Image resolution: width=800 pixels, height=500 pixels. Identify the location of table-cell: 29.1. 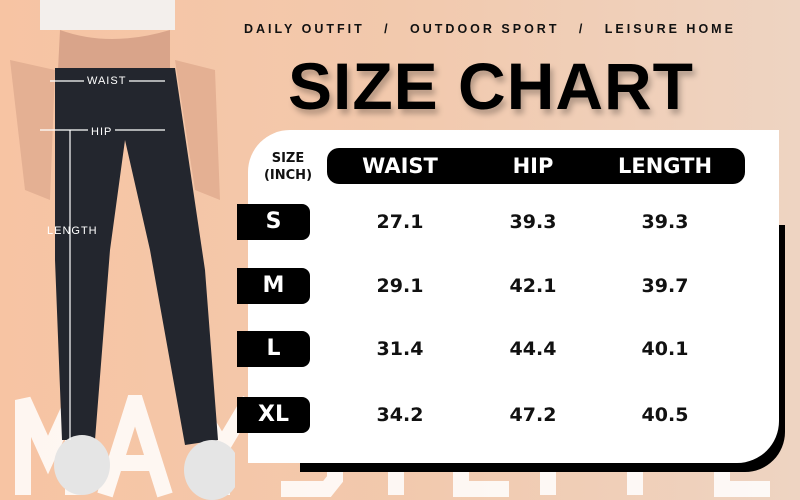
(400, 286).